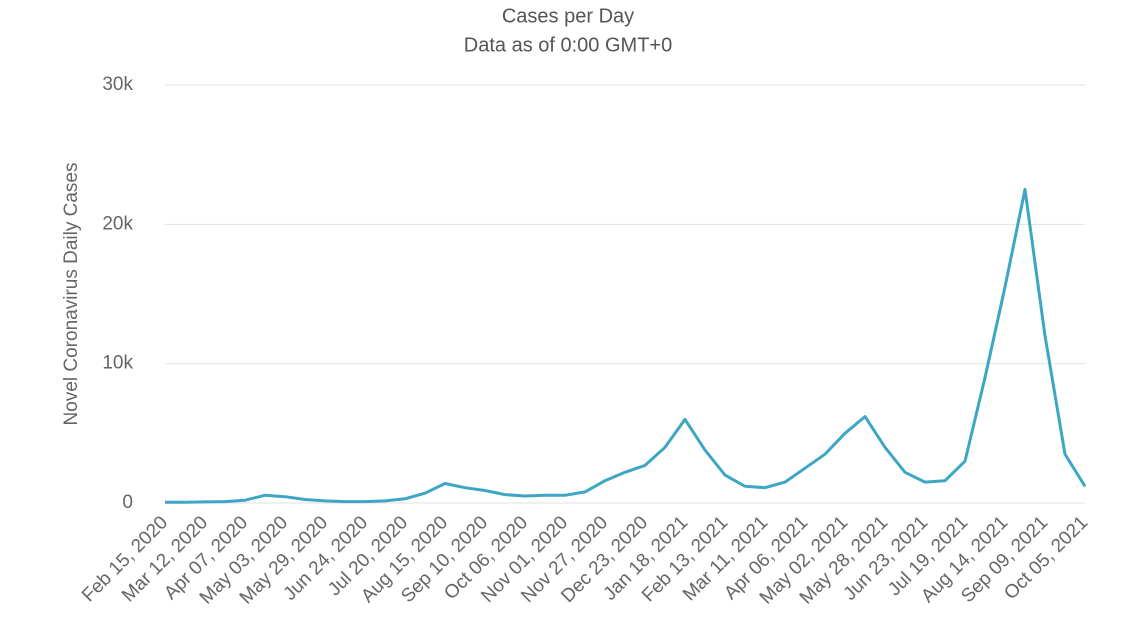 The height and width of the screenshot is (640, 1136). What do you see at coordinates (127, 502) in the screenshot?
I see `y-tick-label: 0` at bounding box center [127, 502].